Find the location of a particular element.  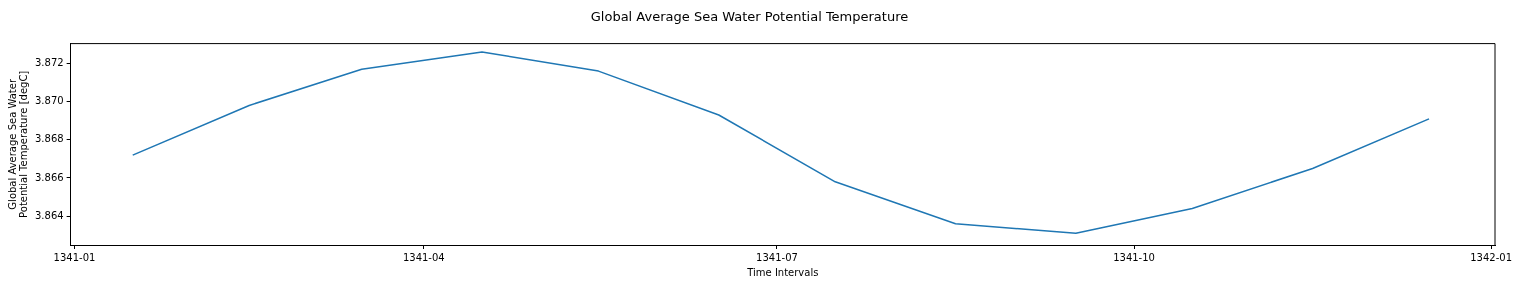

x-tick-label: 1341-04 is located at coordinates (423, 257).